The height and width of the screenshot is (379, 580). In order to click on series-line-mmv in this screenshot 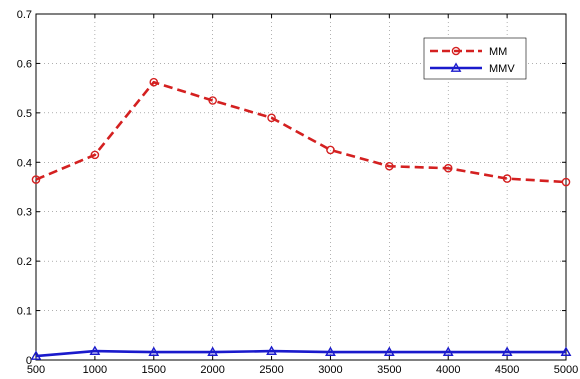, I will do `click(300, 353)`.